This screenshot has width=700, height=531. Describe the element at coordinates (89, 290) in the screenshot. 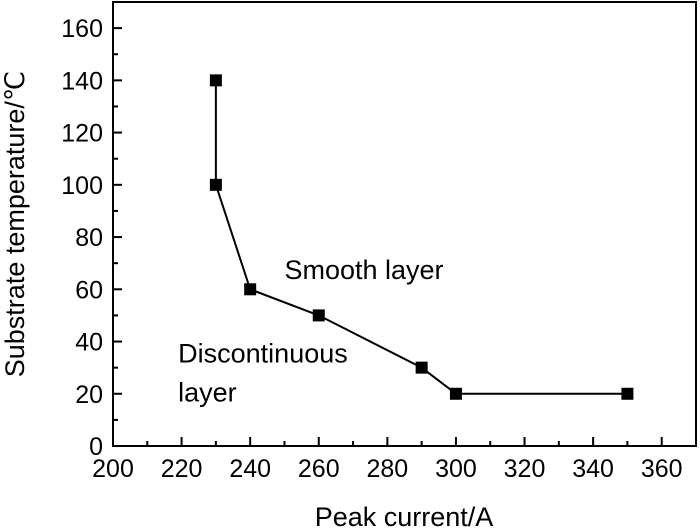

I see `y-tick-label: 60` at that location.